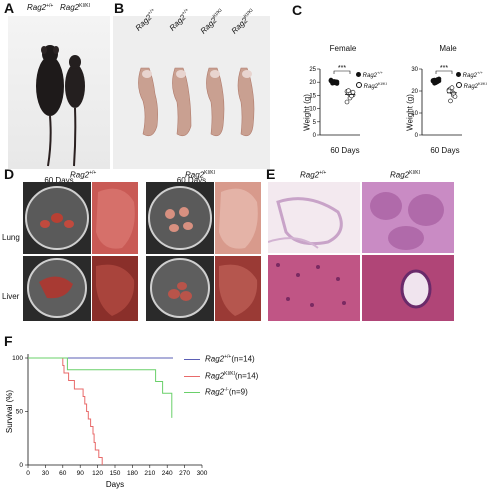 Image resolution: width=500 pixels, height=492 pixels. I want to click on panel-b-caption: 60 Days, so click(191, 180).